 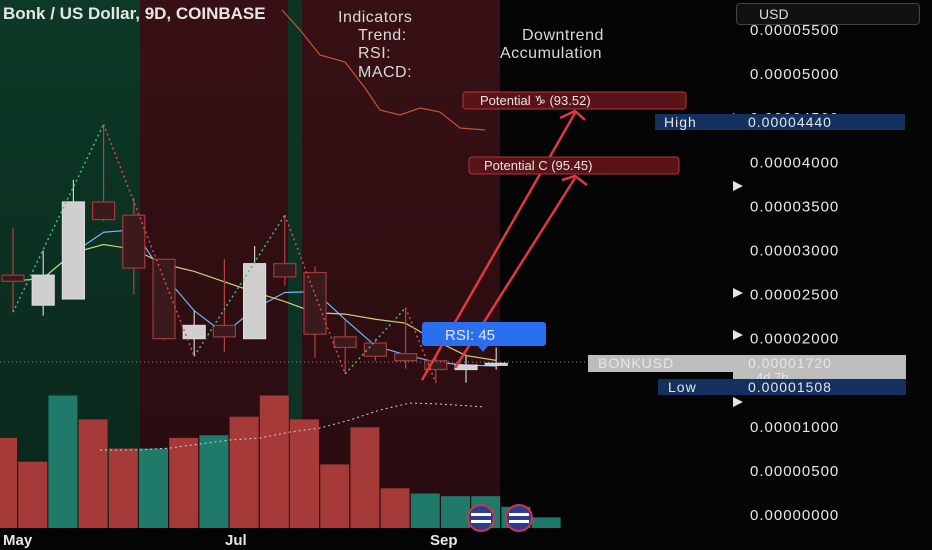 I want to click on volume-ma-line, so click(x=293, y=426).